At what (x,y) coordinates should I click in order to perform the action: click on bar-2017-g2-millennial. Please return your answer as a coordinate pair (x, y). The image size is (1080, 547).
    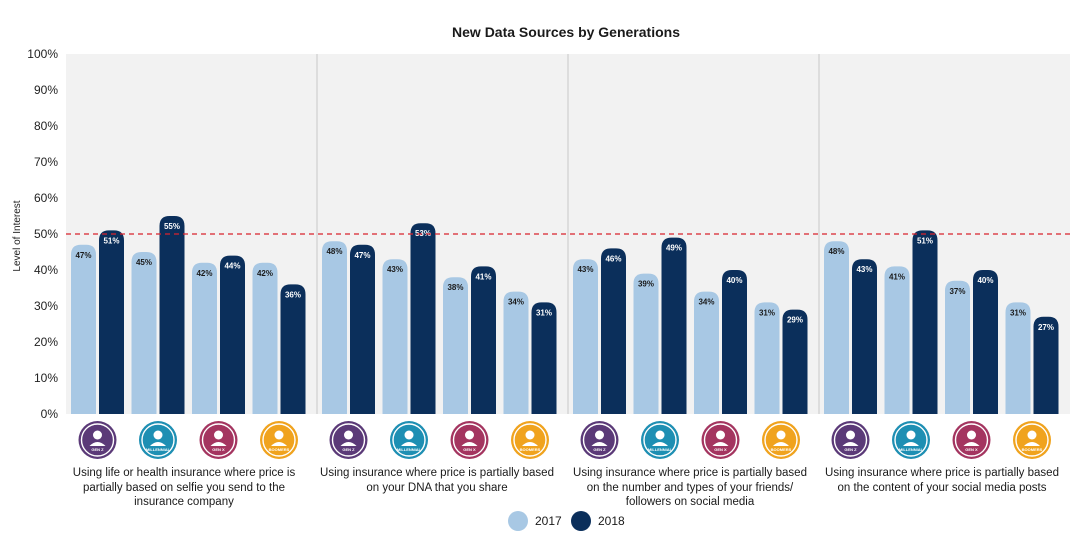
    Looking at the image, I should click on (395, 336).